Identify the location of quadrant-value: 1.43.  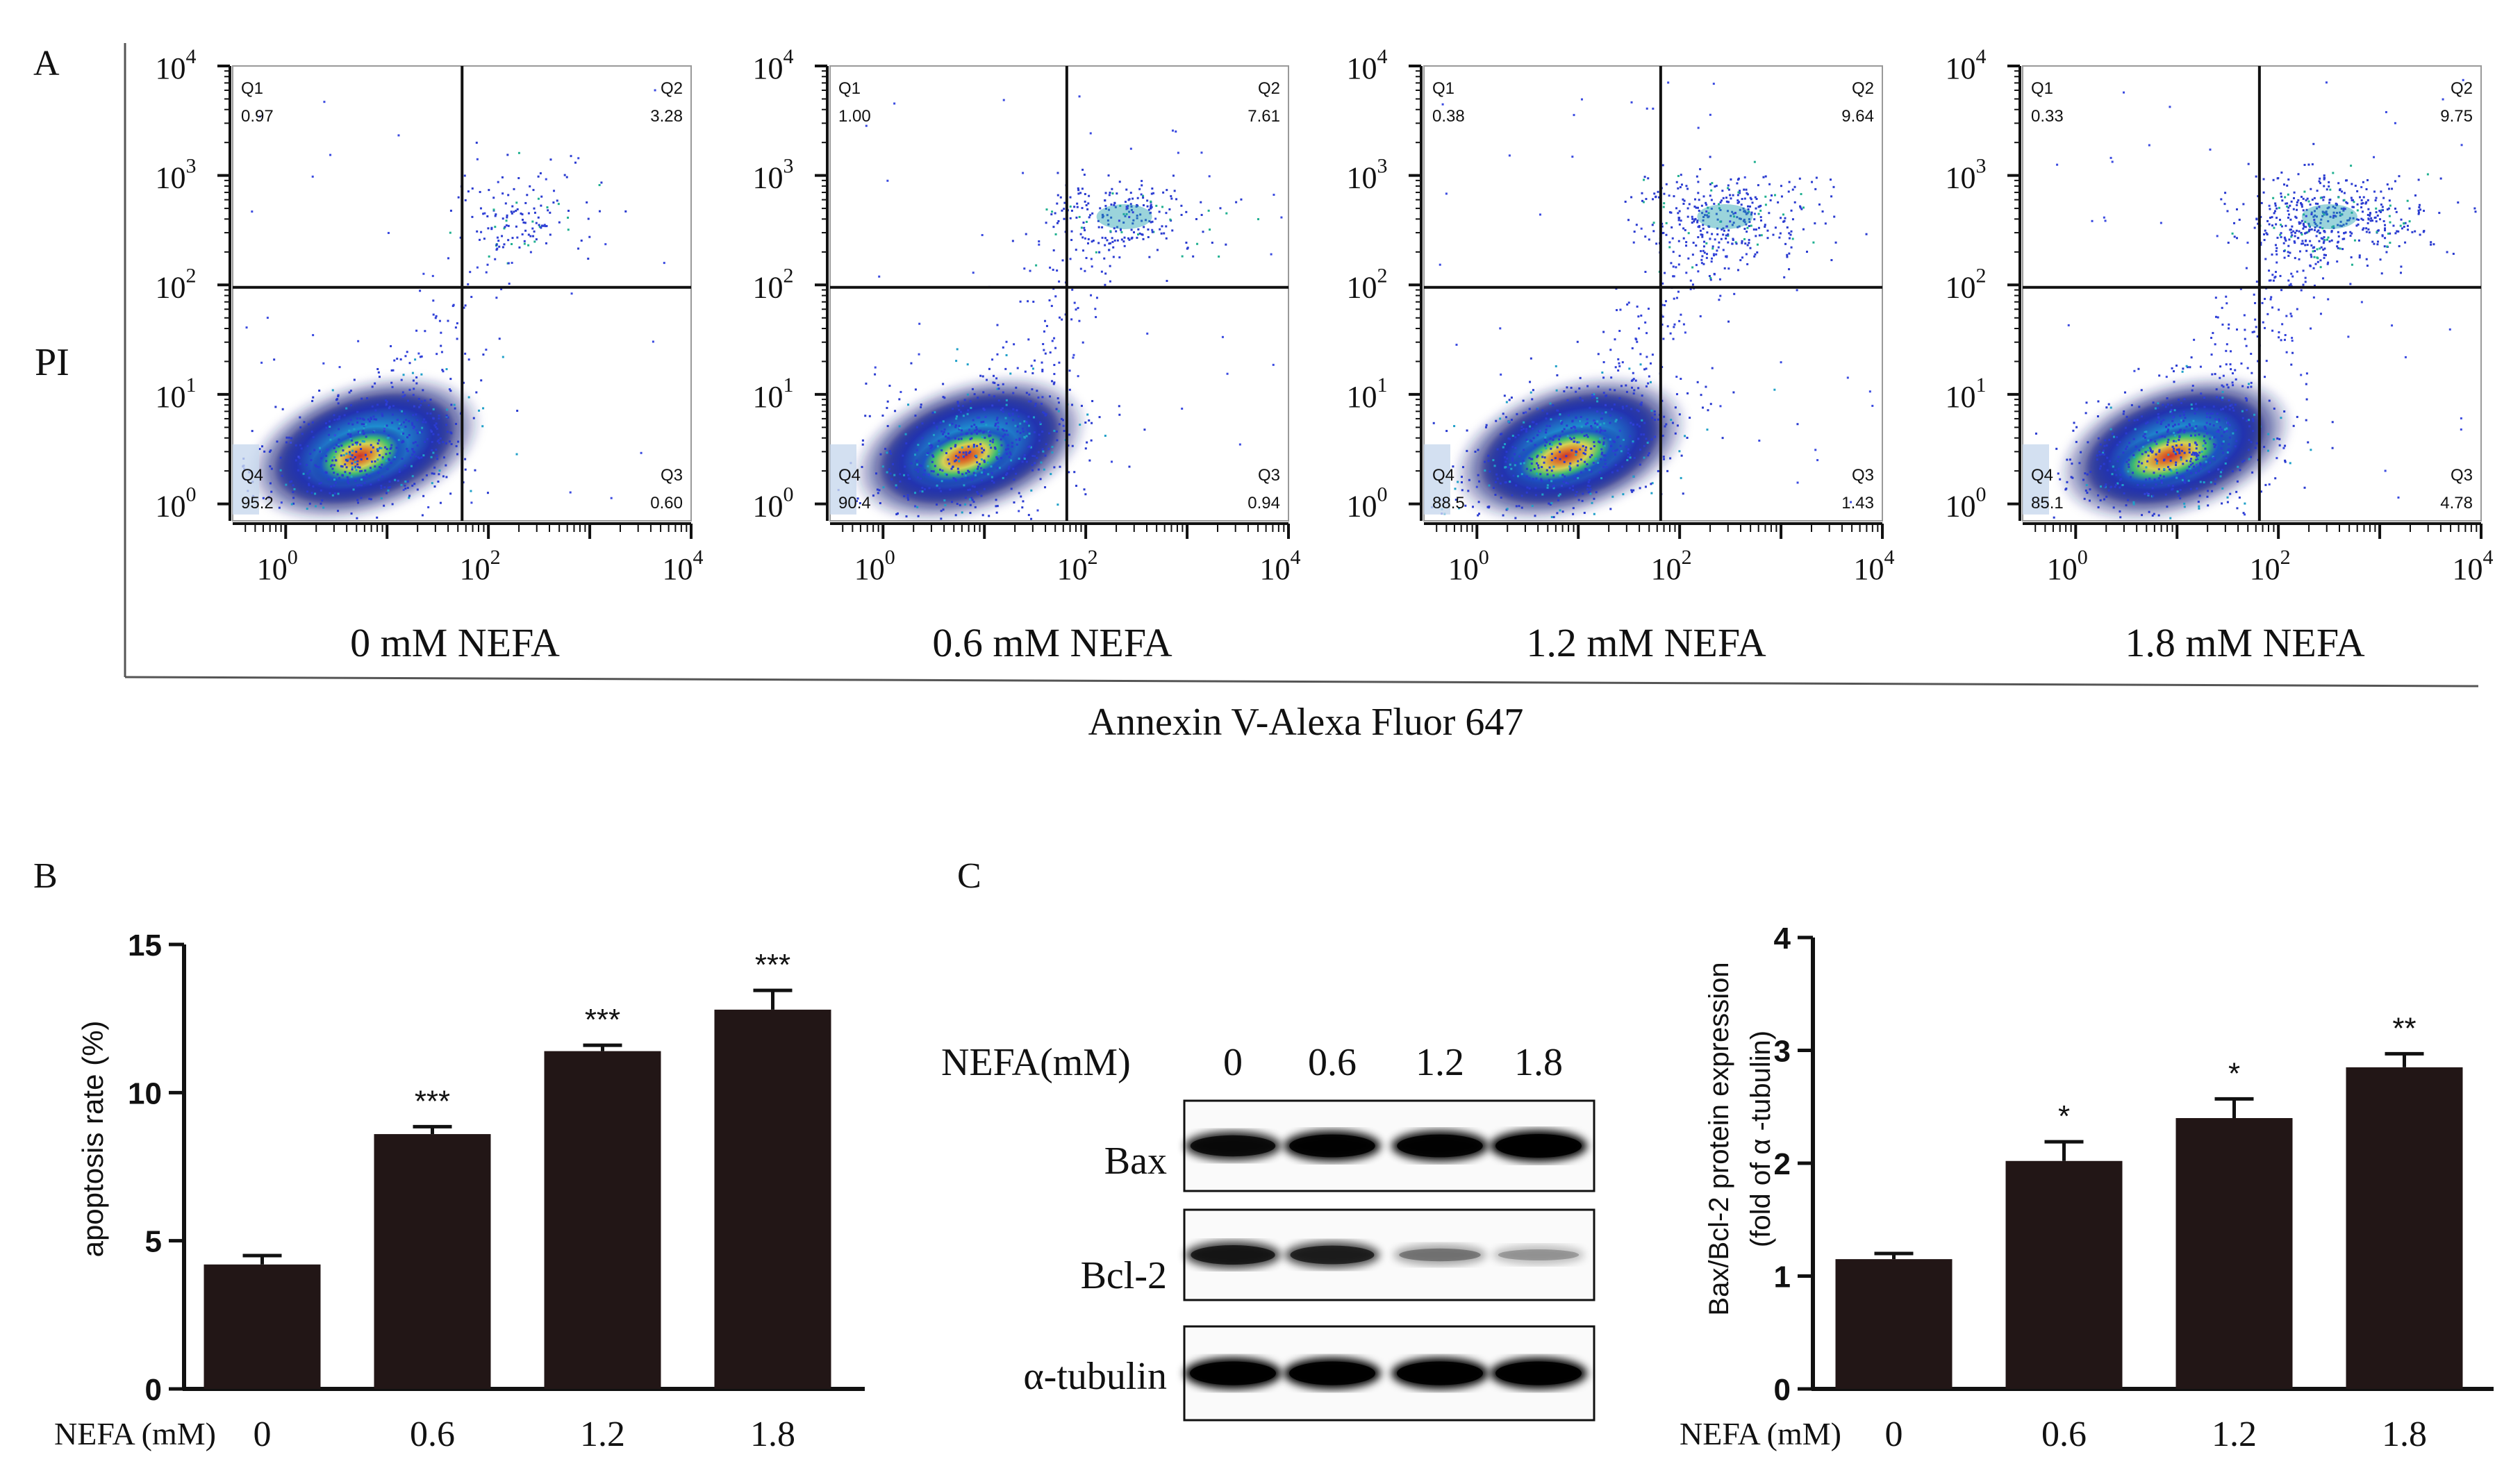
(1857, 503).